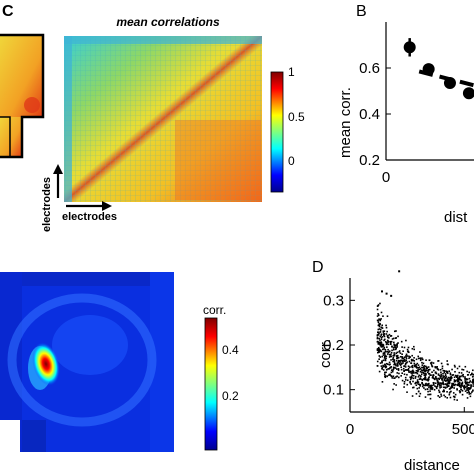 The image size is (474, 474). I want to click on d-x-tick-label: 500, so click(463, 429).